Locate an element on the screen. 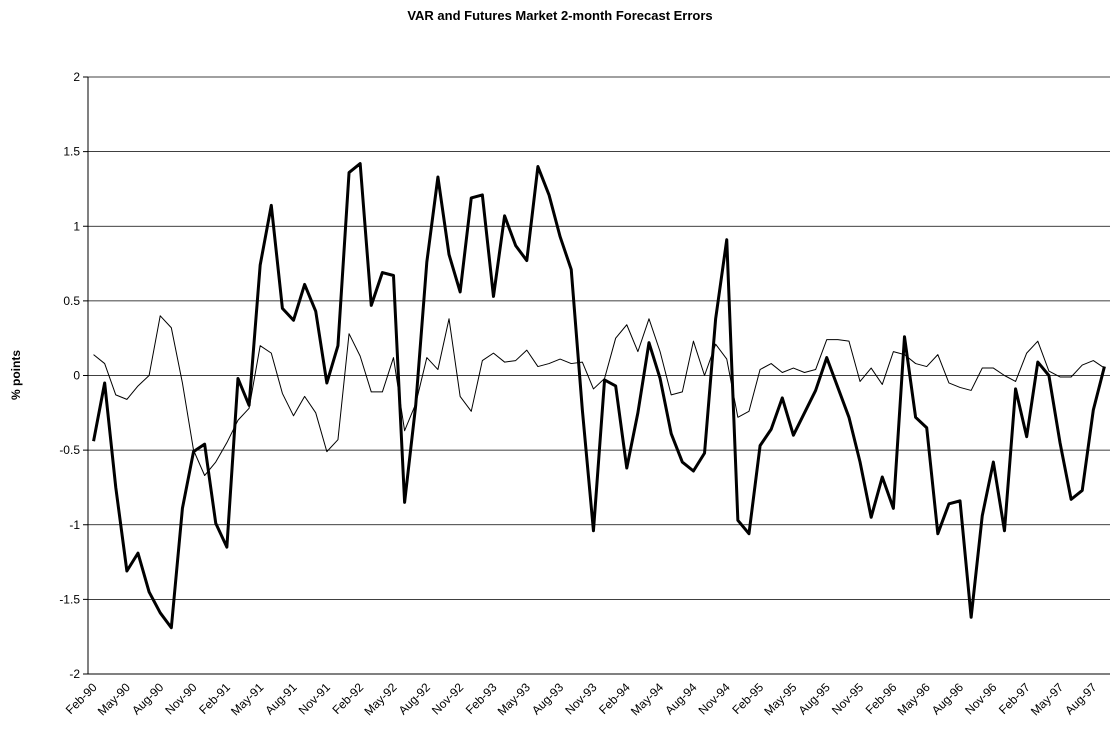 Image resolution: width=1111 pixels, height=747 pixels. x-tick-label: Aug-94 is located at coordinates (680, 698).